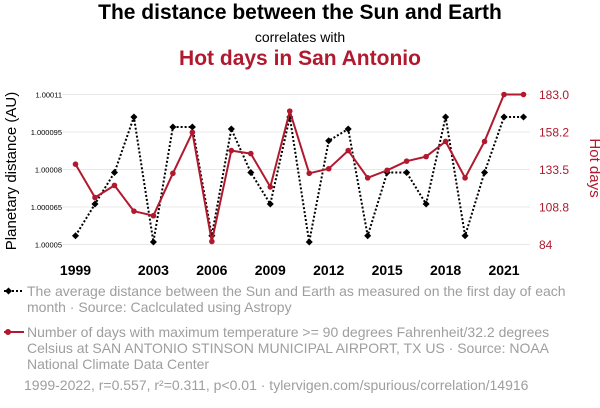 This screenshot has width=600, height=408. Describe the element at coordinates (300, 12) in the screenshot. I see `chart-title: The distance between the Sun and Earth` at that location.